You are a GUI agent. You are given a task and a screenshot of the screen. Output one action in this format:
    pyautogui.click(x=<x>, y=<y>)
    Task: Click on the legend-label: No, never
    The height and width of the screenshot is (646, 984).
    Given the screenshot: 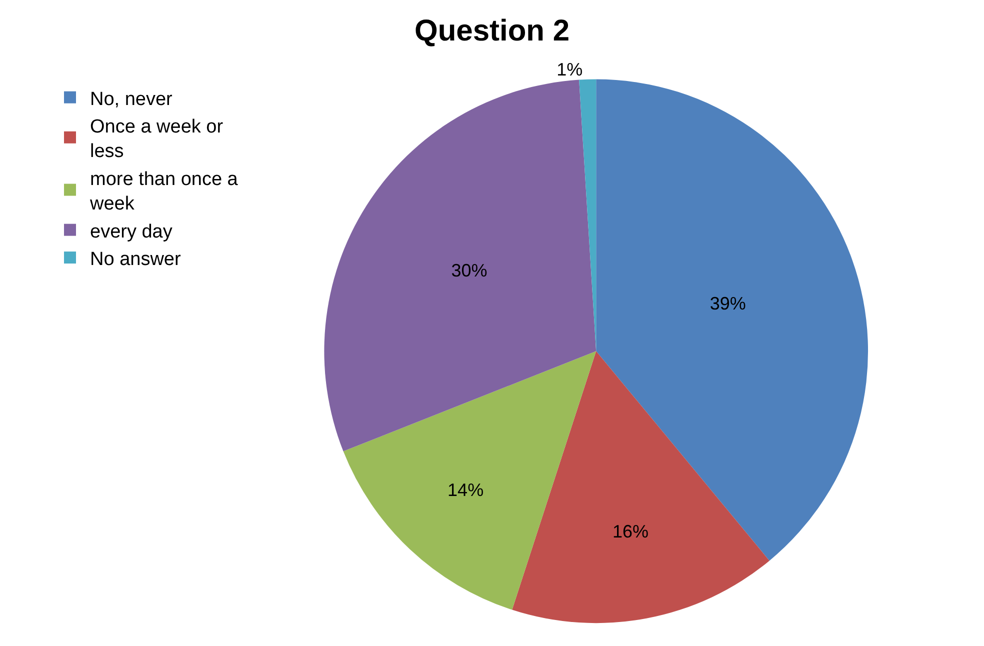 What is the action you would take?
    pyautogui.click(x=132, y=99)
    